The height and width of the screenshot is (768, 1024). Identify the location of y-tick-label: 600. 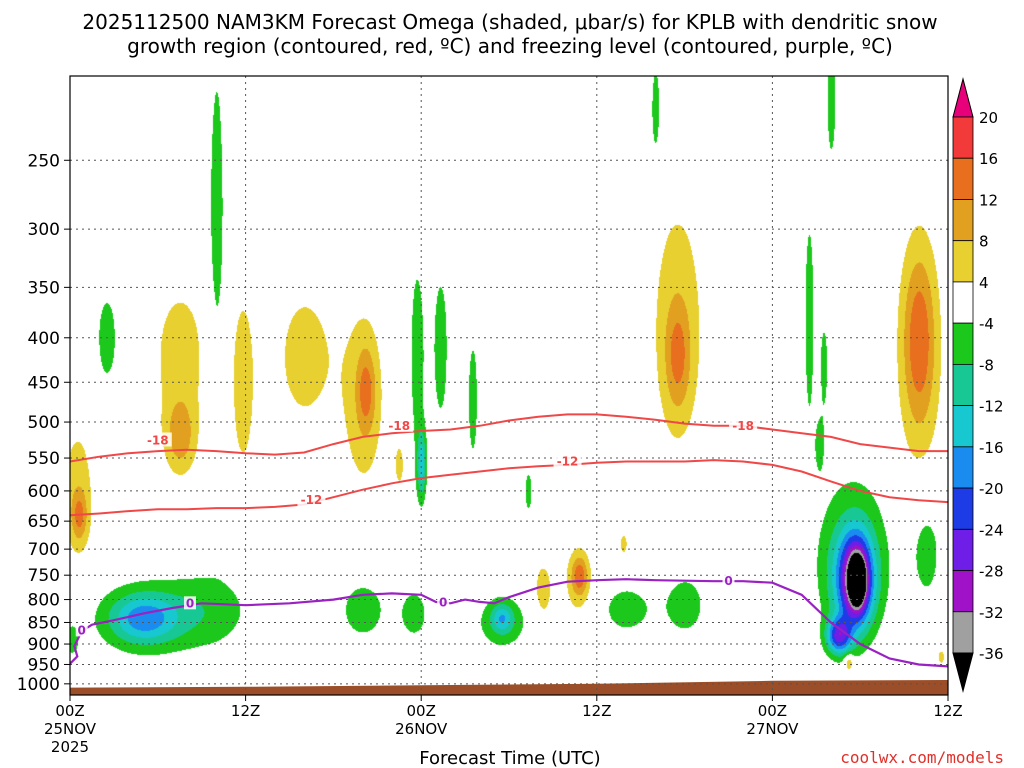
(44, 492).